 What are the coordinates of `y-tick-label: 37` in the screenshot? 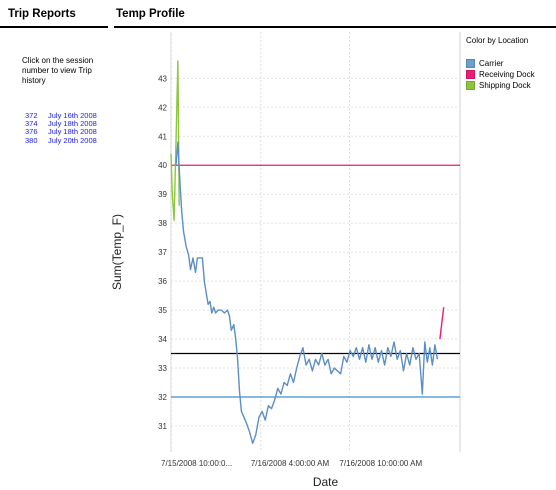 It's located at (162, 252).